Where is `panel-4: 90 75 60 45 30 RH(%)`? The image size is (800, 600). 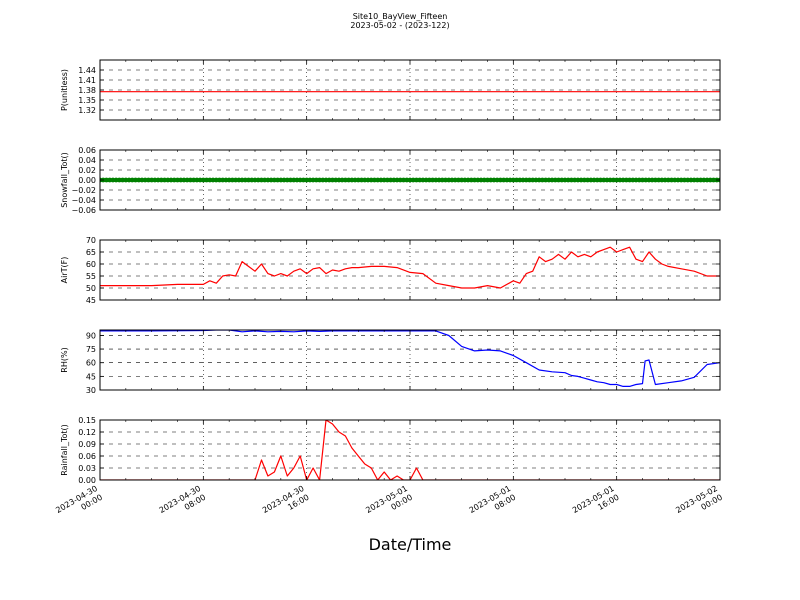 panel-4: 90 75 60 45 30 RH(%) is located at coordinates (390, 362).